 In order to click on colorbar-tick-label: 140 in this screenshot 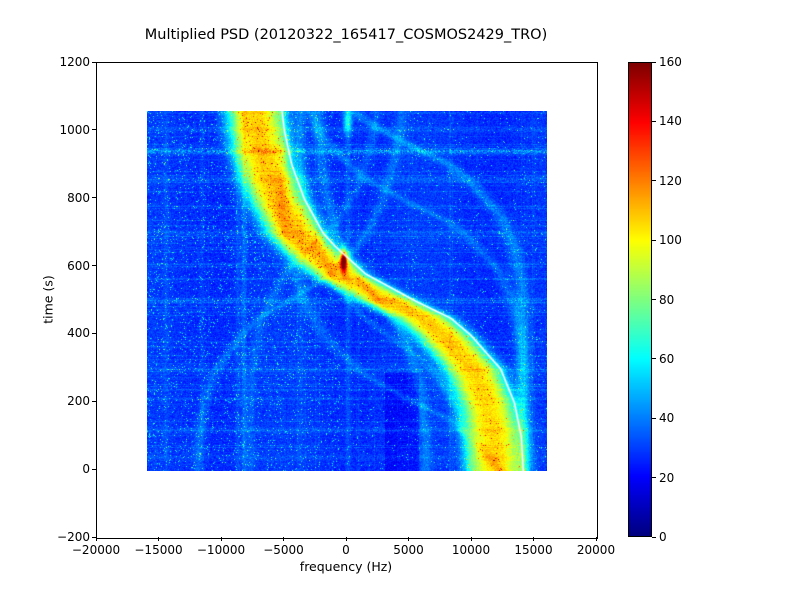, I will do `click(670, 121)`.